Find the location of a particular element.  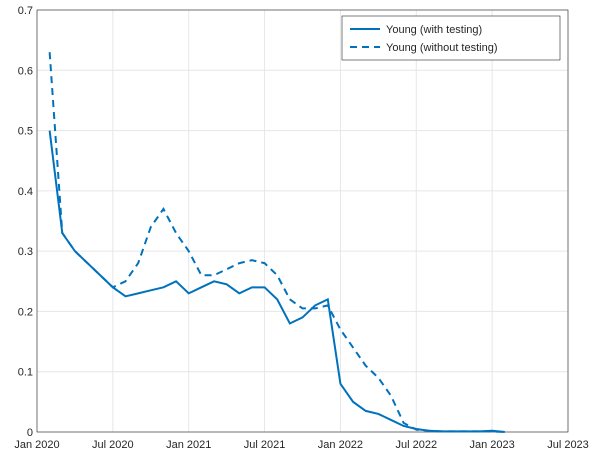

y-tick-label: 0.7 is located at coordinates (25, 11).